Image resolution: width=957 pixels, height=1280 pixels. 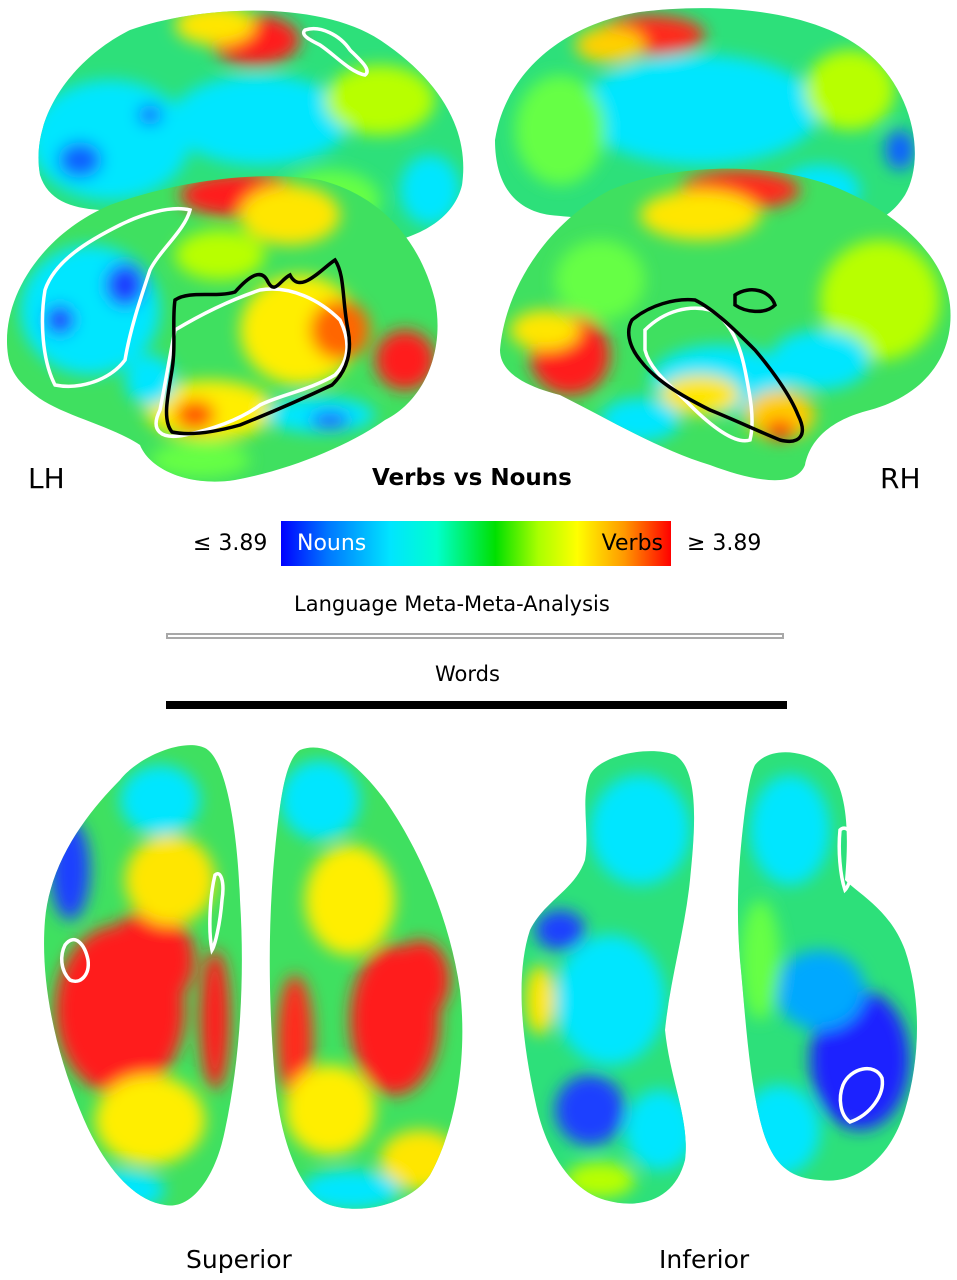 What do you see at coordinates (452, 604) in the screenshot?
I see `legend-meta-analysis-label: Language Meta-Meta-Analysis` at bounding box center [452, 604].